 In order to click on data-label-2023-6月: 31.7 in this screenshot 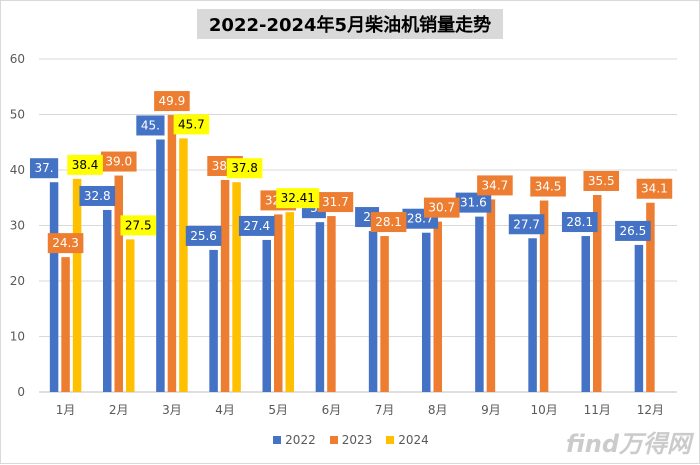, I will do `click(335, 202)`.